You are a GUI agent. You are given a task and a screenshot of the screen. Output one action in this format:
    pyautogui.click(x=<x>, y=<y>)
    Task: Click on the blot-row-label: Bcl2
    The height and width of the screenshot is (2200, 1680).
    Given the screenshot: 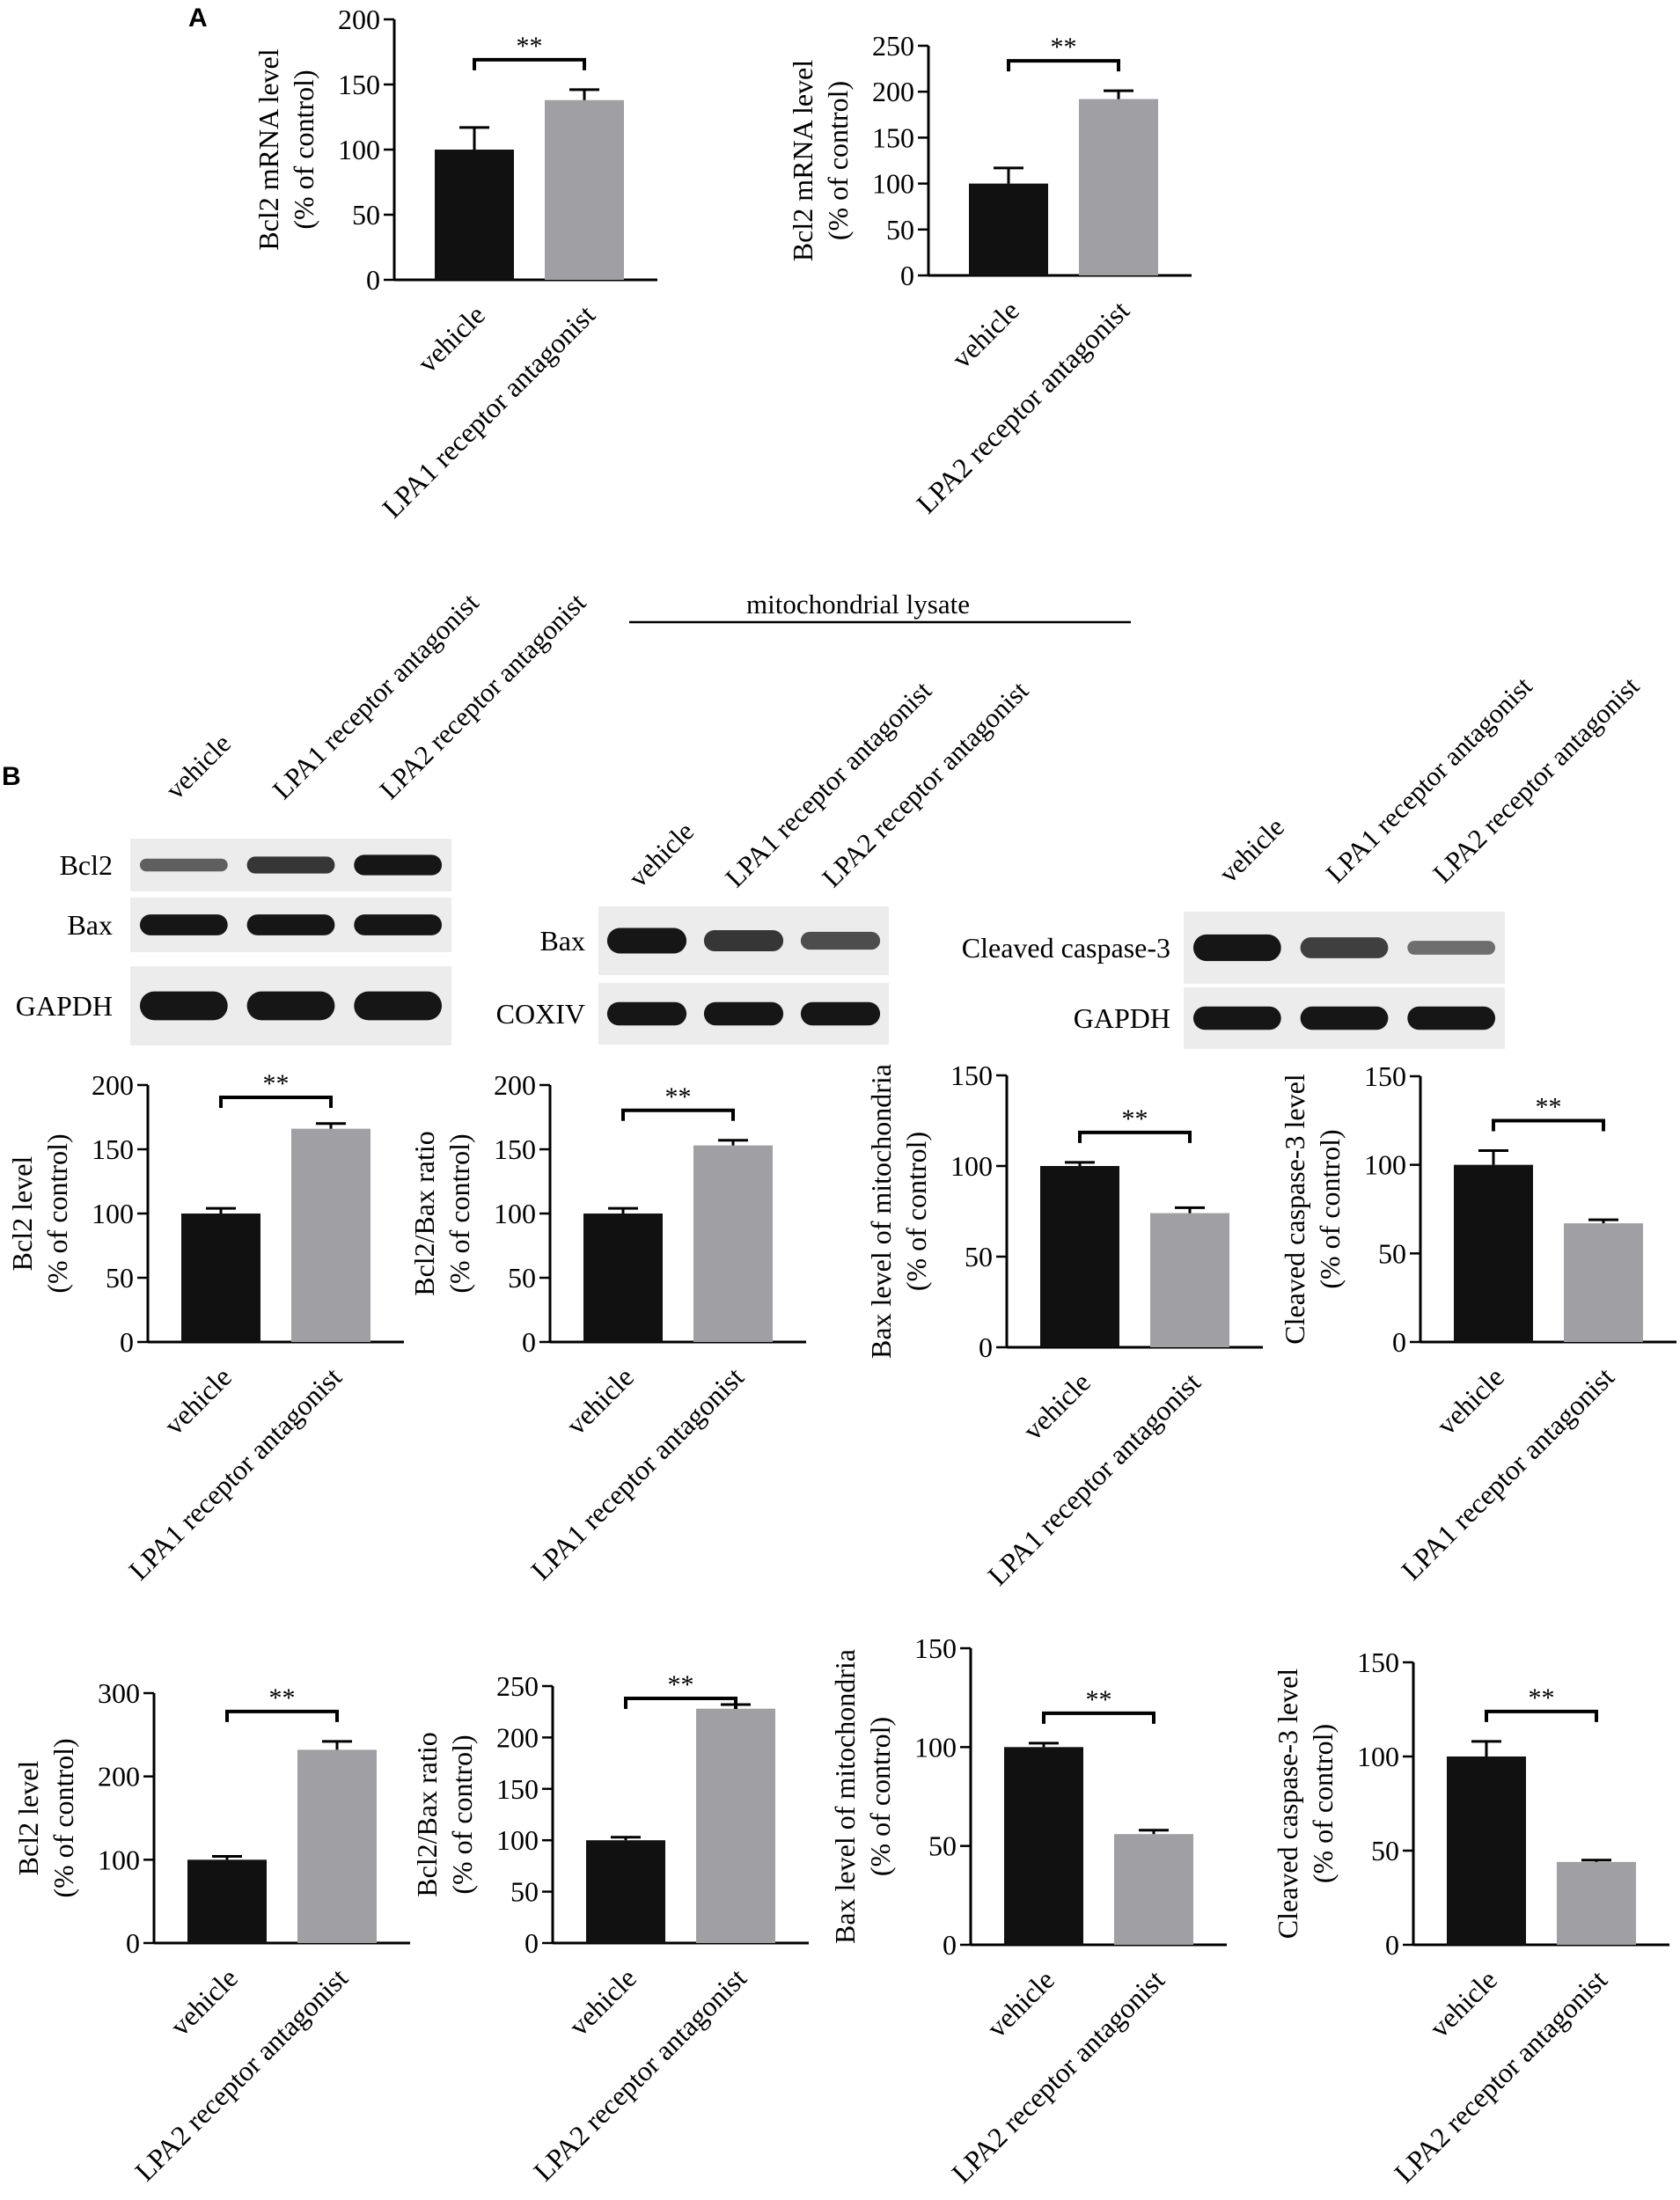 What is the action you would take?
    pyautogui.click(x=86, y=865)
    